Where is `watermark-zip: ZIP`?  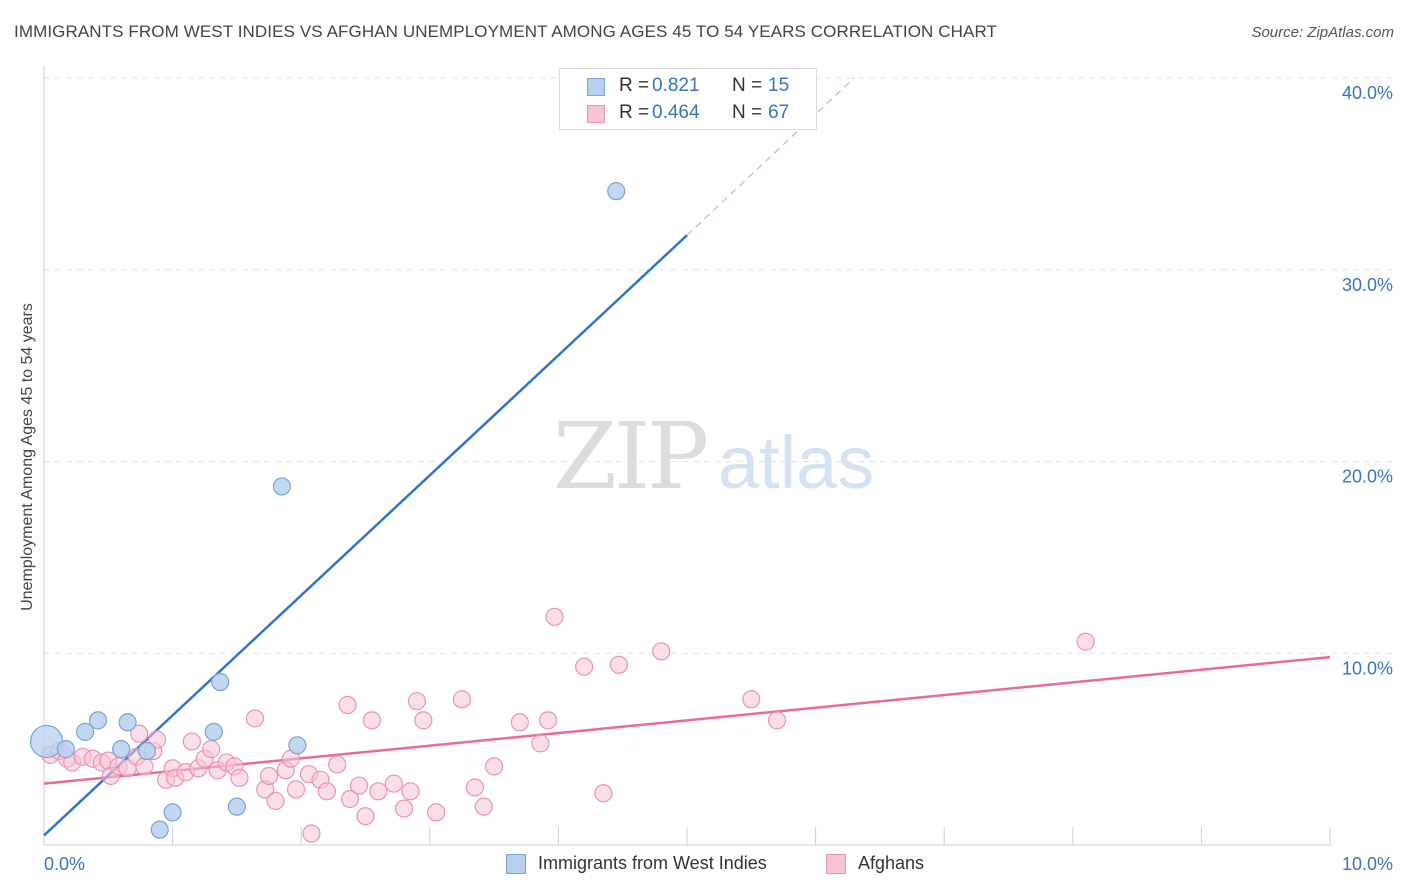
watermark-zip: ZIP is located at coordinates (629, 456).